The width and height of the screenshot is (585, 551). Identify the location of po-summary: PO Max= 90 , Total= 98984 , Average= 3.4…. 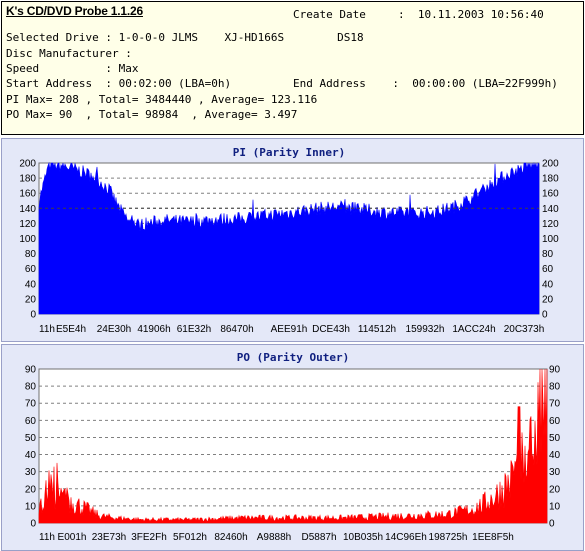
(152, 114).